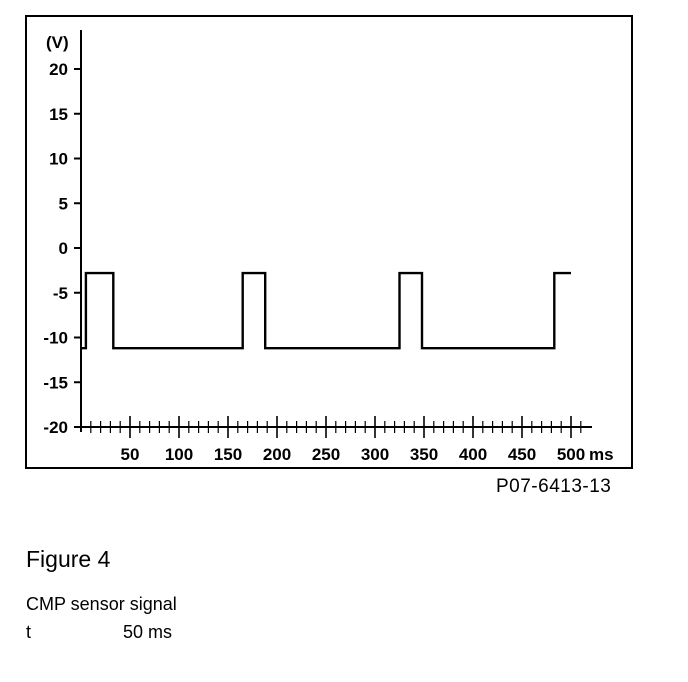  I want to click on y-tick-label: -15, so click(55, 382).